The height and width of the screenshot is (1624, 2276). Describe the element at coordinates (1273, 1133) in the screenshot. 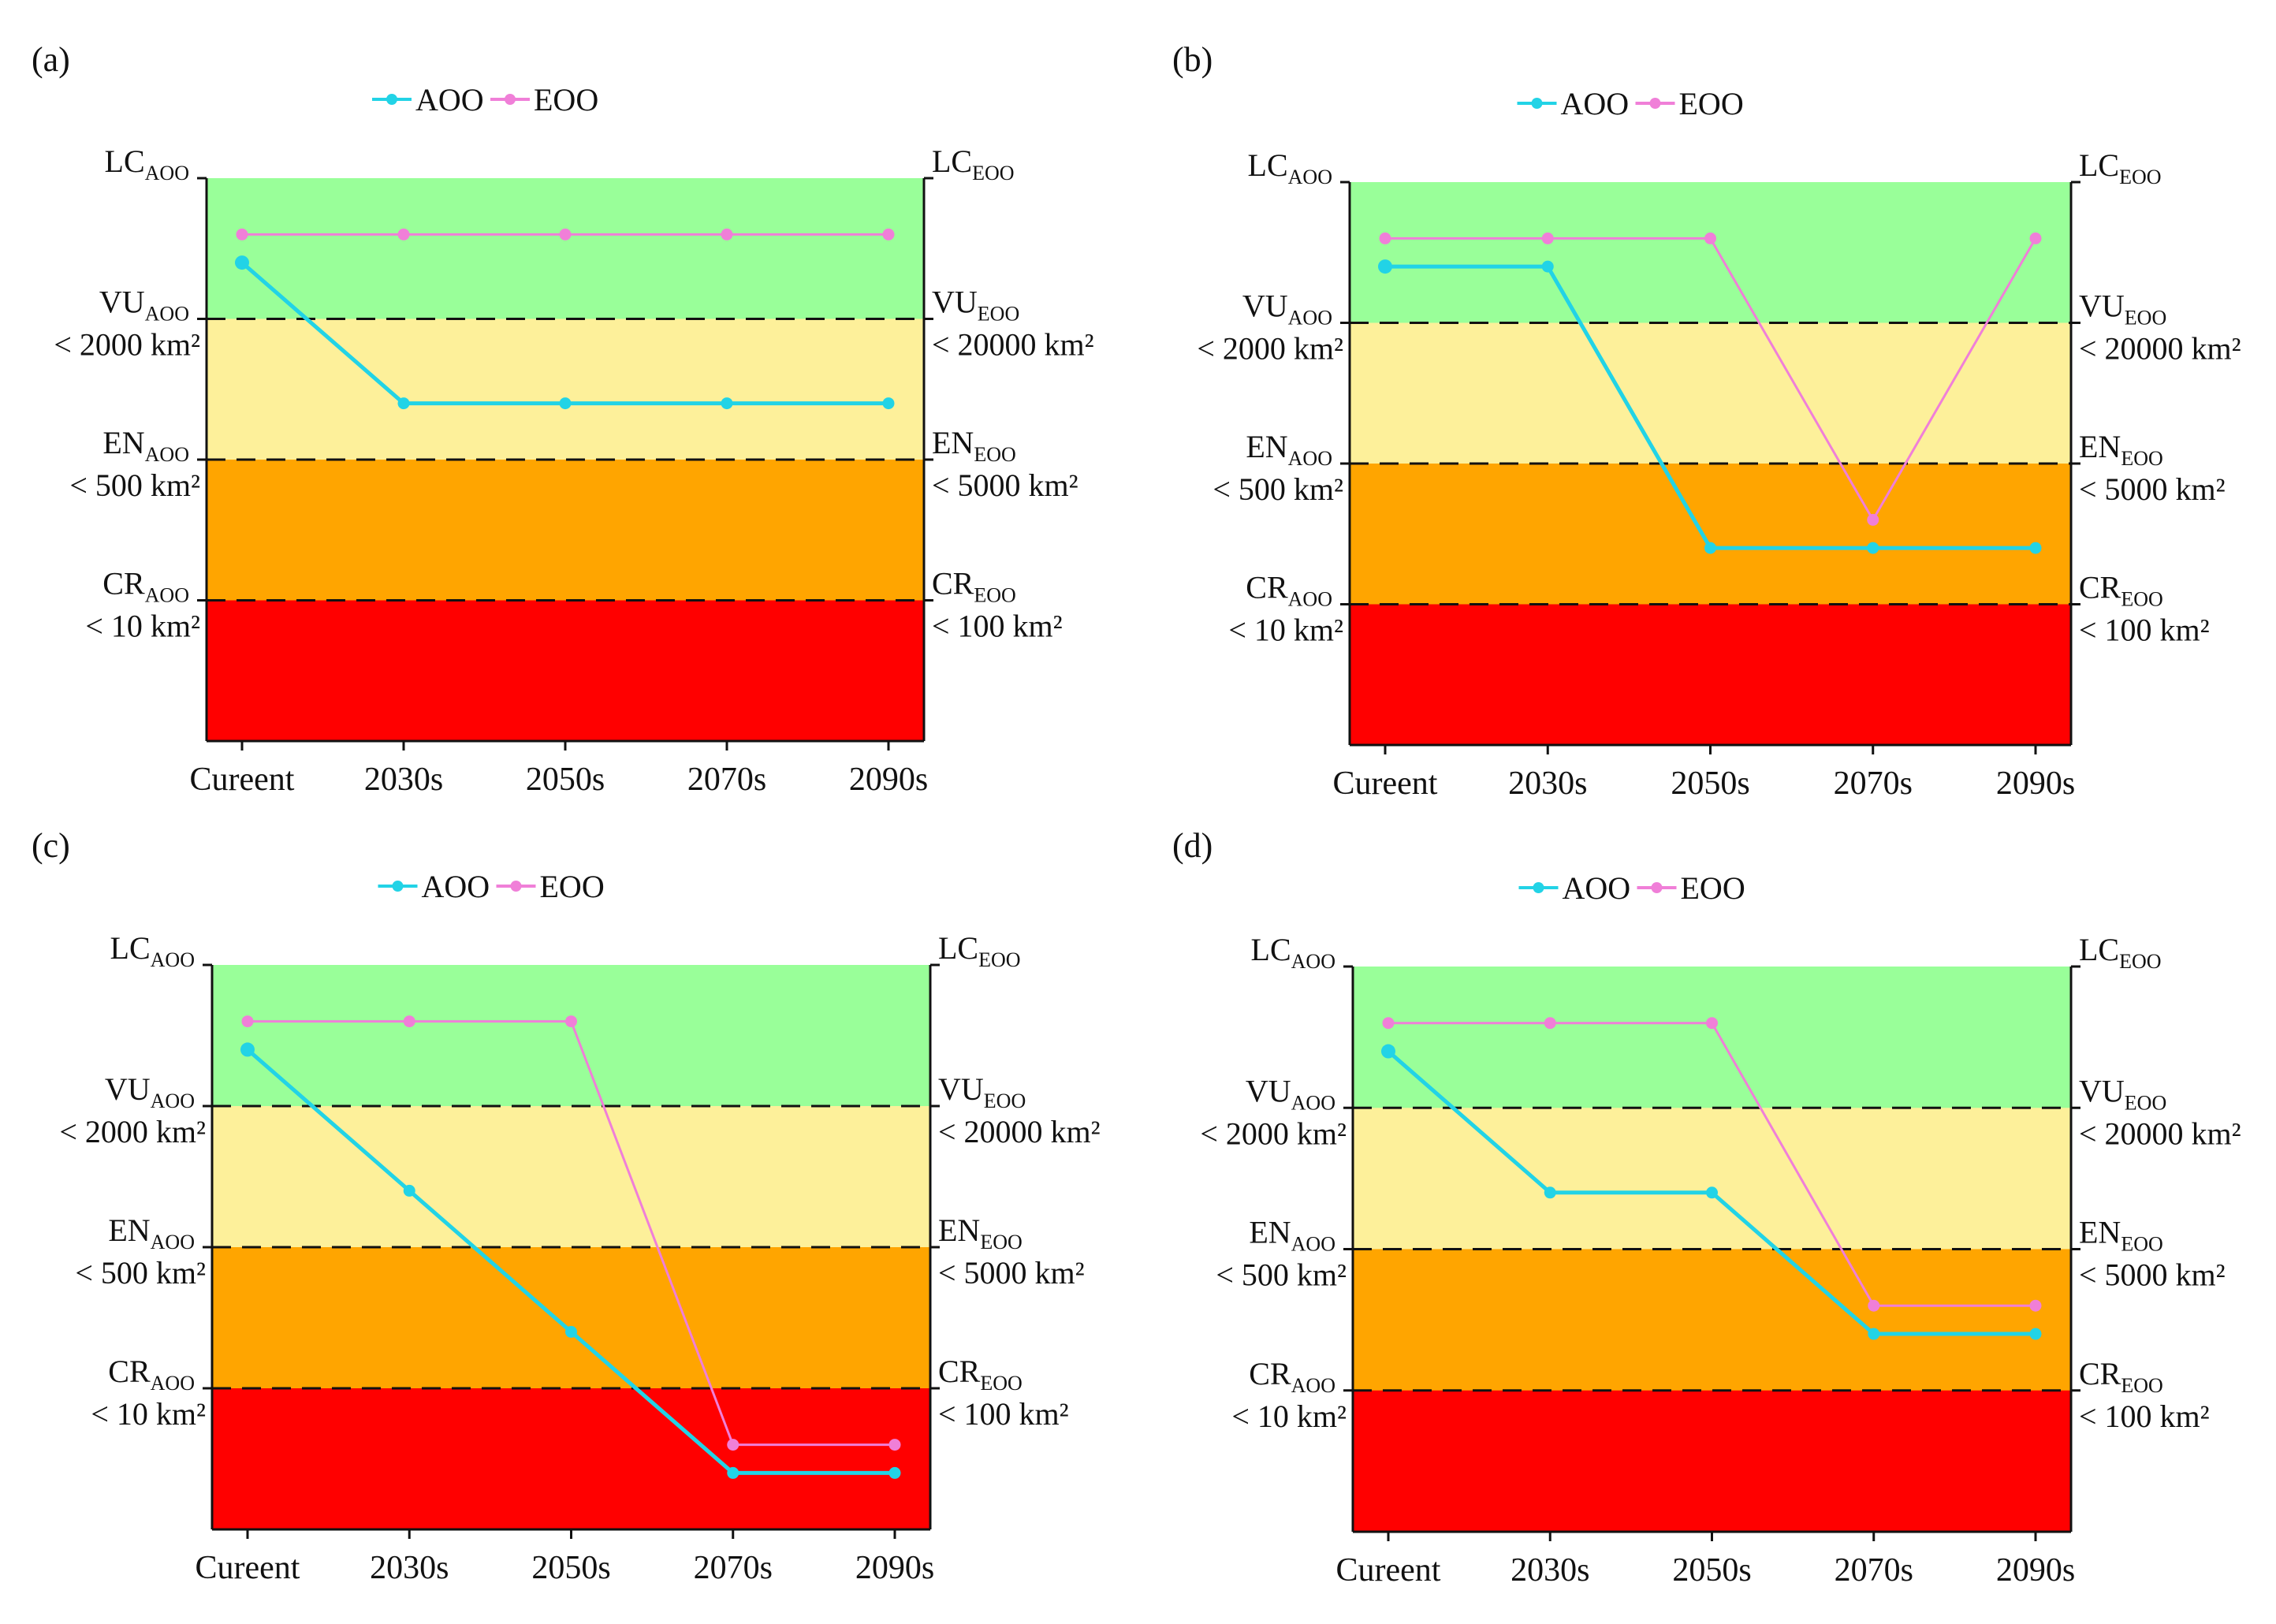

I see `left-threshold-label: < 2000 km²` at that location.